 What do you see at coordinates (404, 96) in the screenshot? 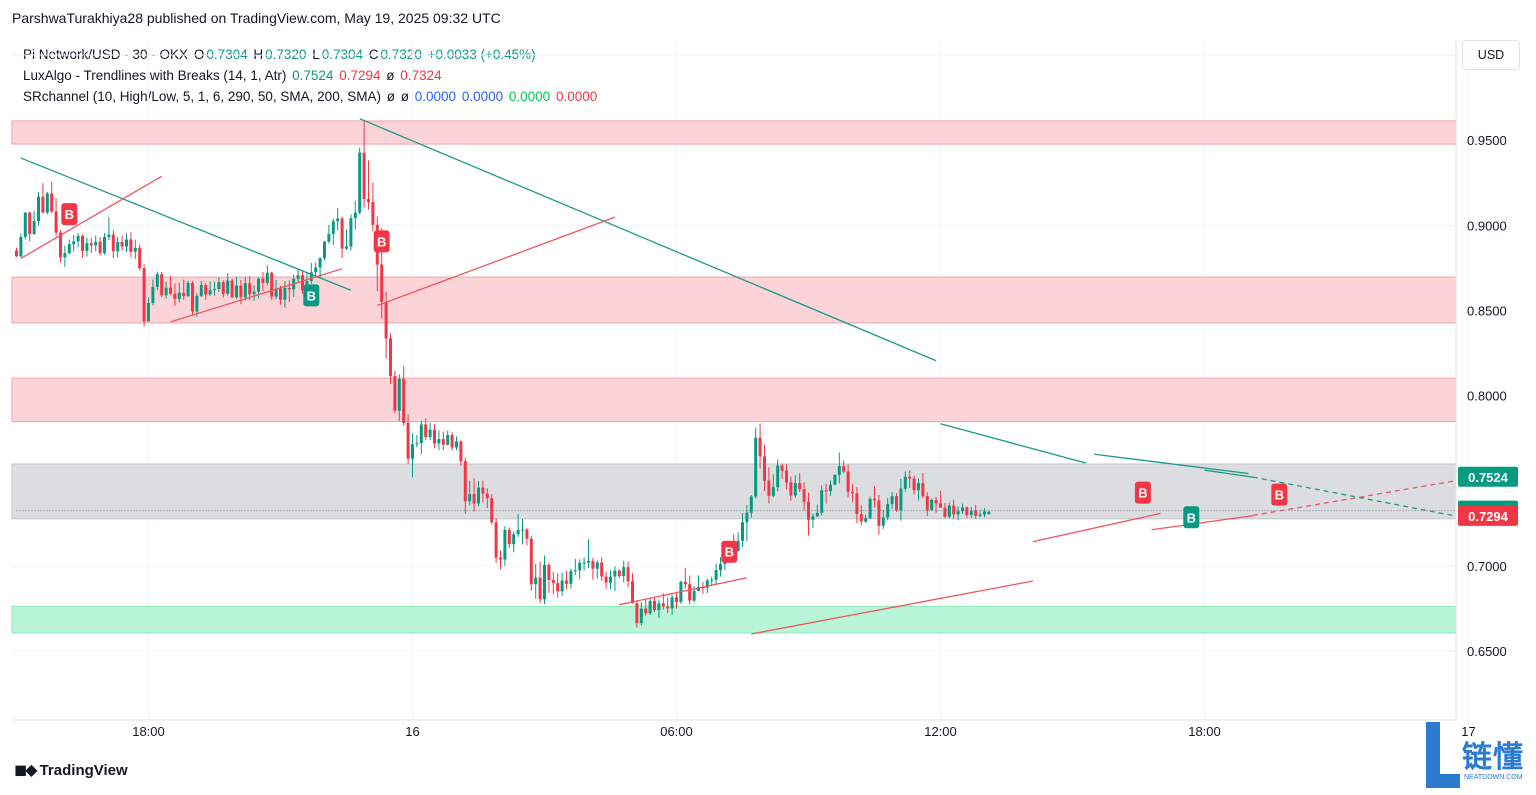
I see `indicator-2-empty-symbol-2: ø` at bounding box center [404, 96].